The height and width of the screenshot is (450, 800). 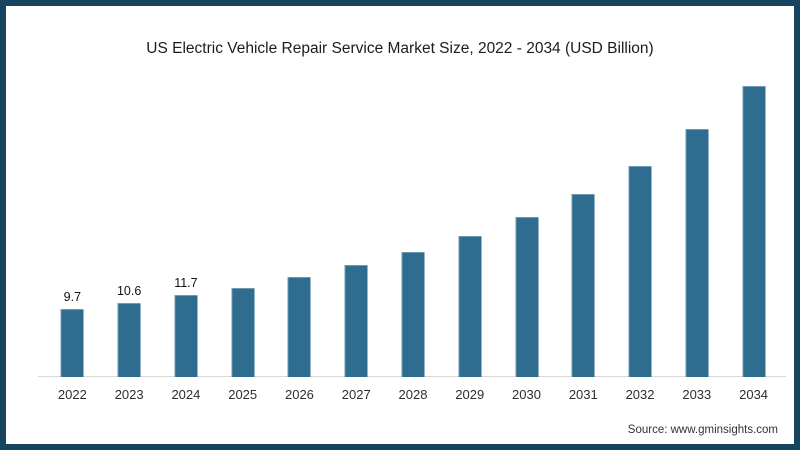 I want to click on bar-2031, so click(x=583, y=285).